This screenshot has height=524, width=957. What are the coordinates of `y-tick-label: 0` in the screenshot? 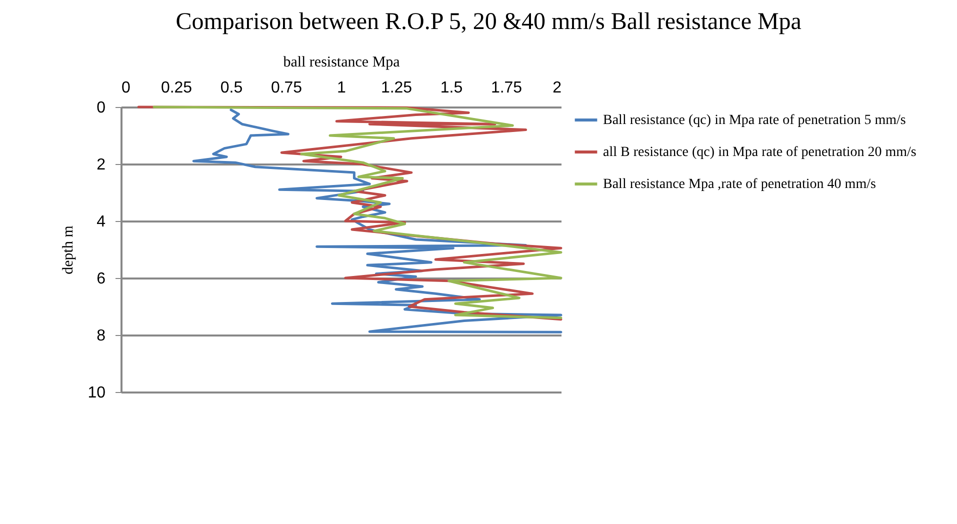 It's located at (101, 108).